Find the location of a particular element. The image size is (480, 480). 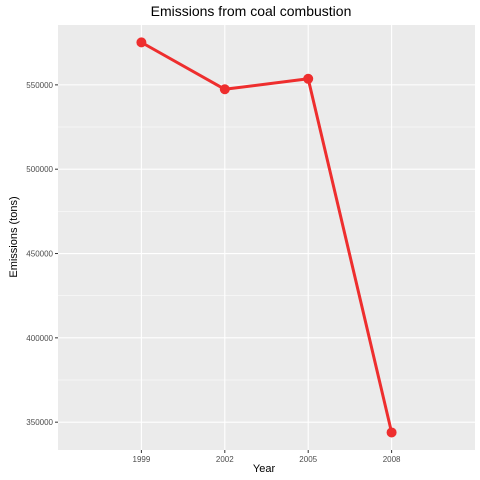

x-tick-label: 2005 is located at coordinates (308, 459).